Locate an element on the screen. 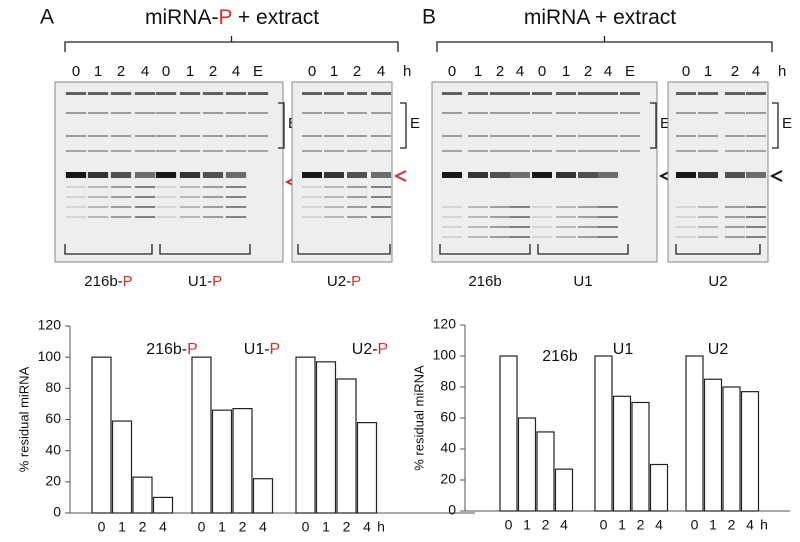  group-label-part: P is located at coordinates (383, 349).